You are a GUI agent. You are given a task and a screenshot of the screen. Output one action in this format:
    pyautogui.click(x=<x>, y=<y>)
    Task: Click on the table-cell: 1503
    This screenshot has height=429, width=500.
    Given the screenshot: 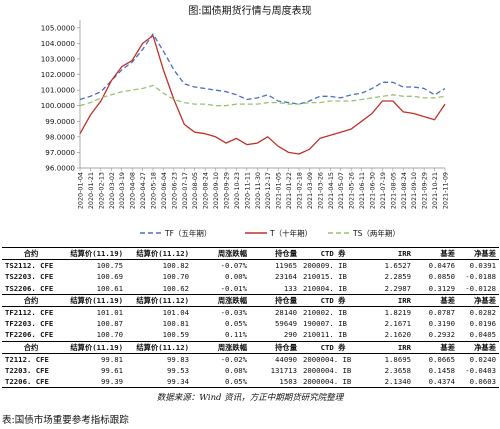 What is the action you would take?
    pyautogui.click(x=275, y=382)
    